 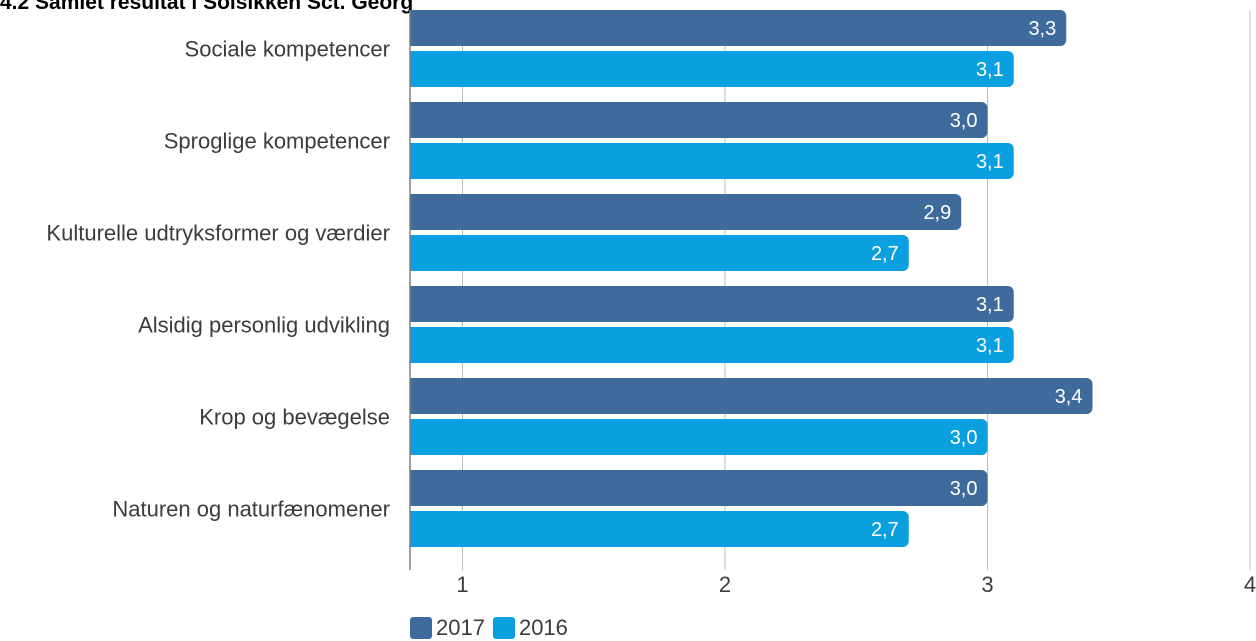 I want to click on legend: 2017 2016, so click(x=489, y=628).